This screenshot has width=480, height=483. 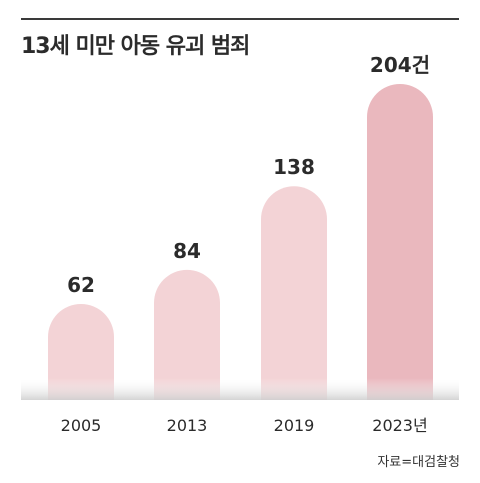 What do you see at coordinates (187, 334) in the screenshot?
I see `bar-2013` at bounding box center [187, 334].